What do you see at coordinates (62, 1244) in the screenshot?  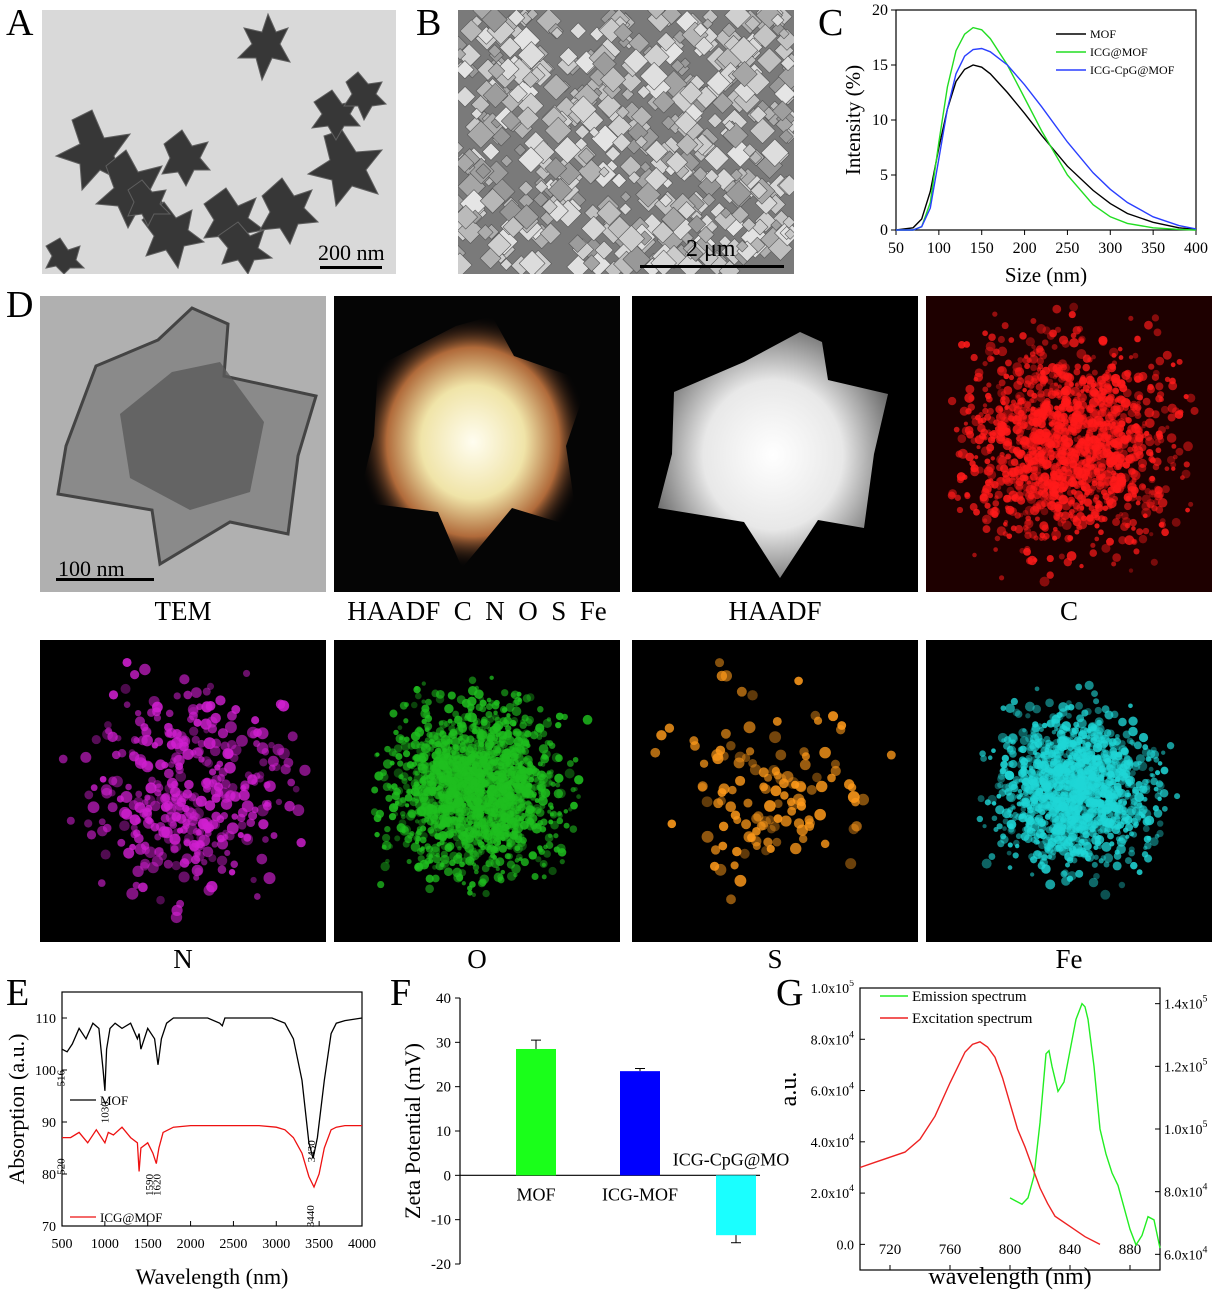 I see `chart-e-xtick-label: 500` at bounding box center [62, 1244].